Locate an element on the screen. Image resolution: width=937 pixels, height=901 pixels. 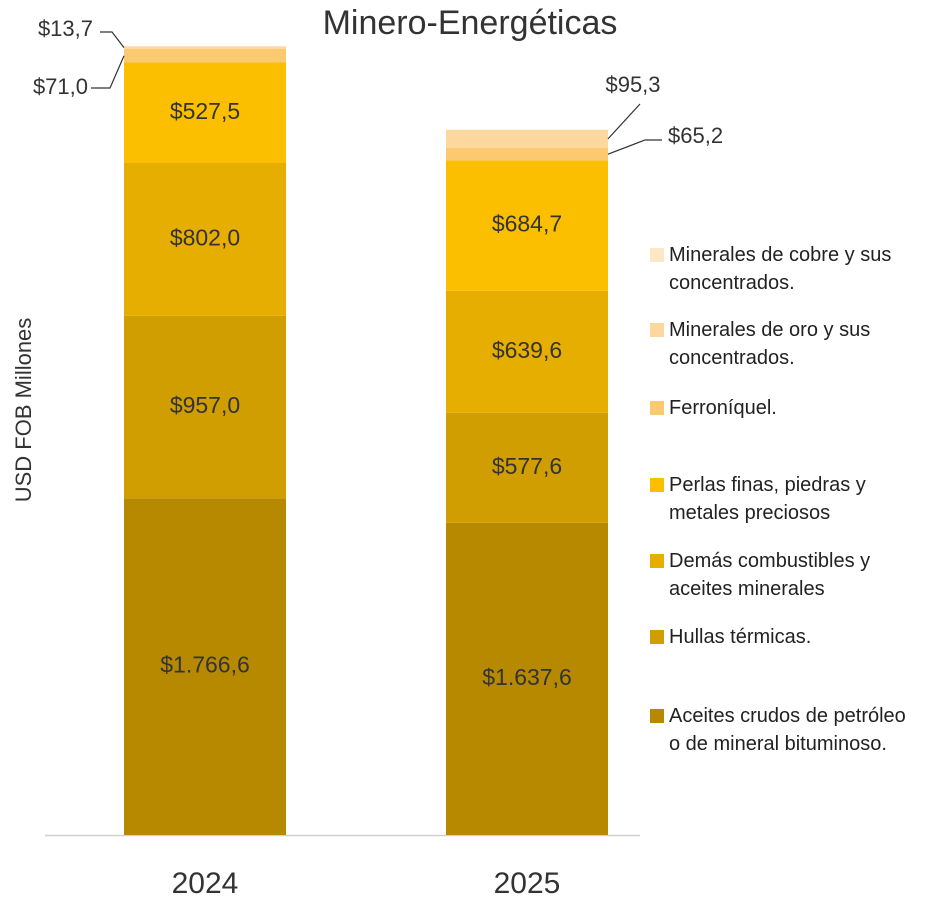
legend-label: Minerales de cobre y sus concentrados. is located at coordinates (780, 269).